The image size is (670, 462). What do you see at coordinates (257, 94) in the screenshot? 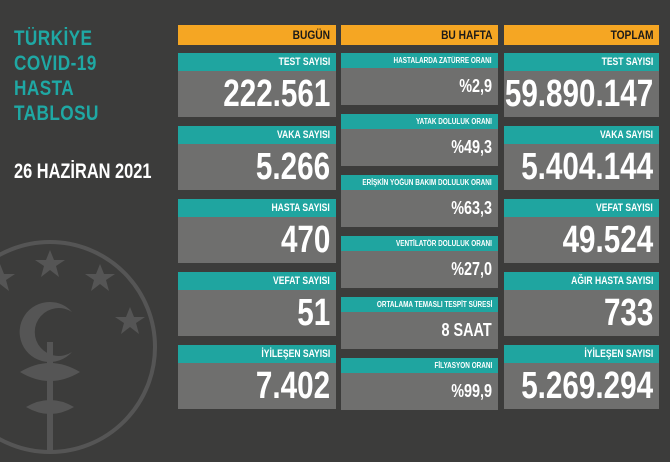
I see `stat-value: 222.561` at bounding box center [257, 94].